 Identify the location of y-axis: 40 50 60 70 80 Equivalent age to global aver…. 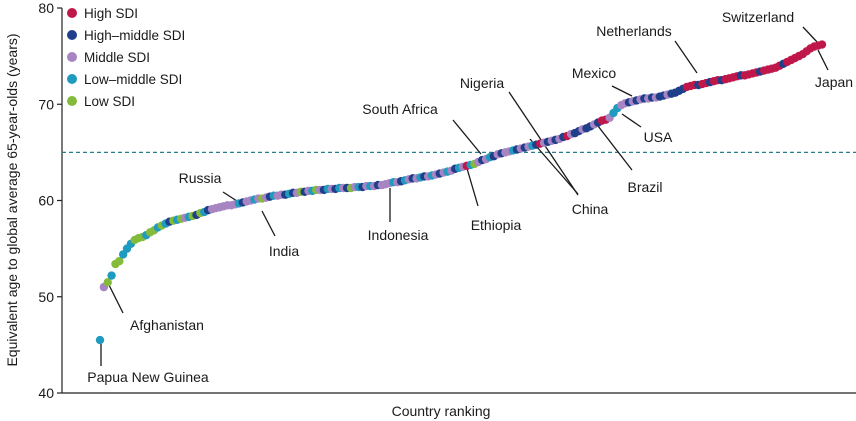
(33, 200).